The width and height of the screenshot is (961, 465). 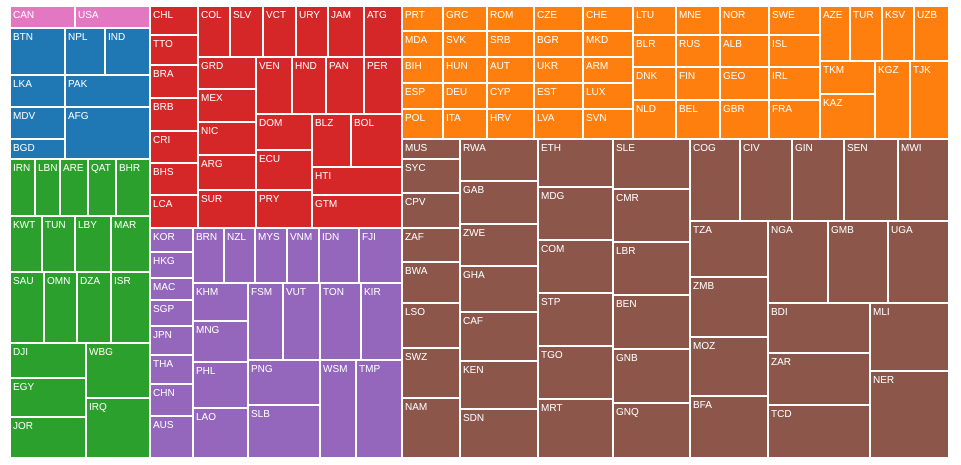 I want to click on tile-sle, so click(x=651, y=164).